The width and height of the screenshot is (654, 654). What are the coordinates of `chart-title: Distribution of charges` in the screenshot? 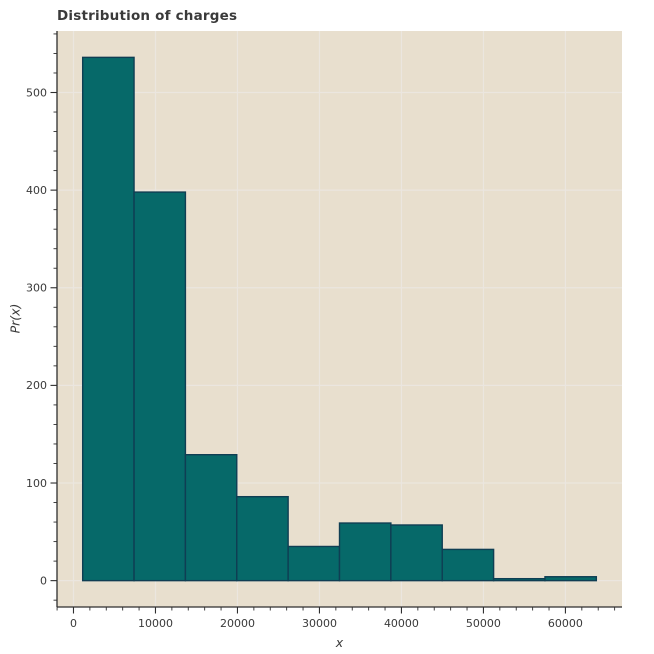 It's located at (147, 16).